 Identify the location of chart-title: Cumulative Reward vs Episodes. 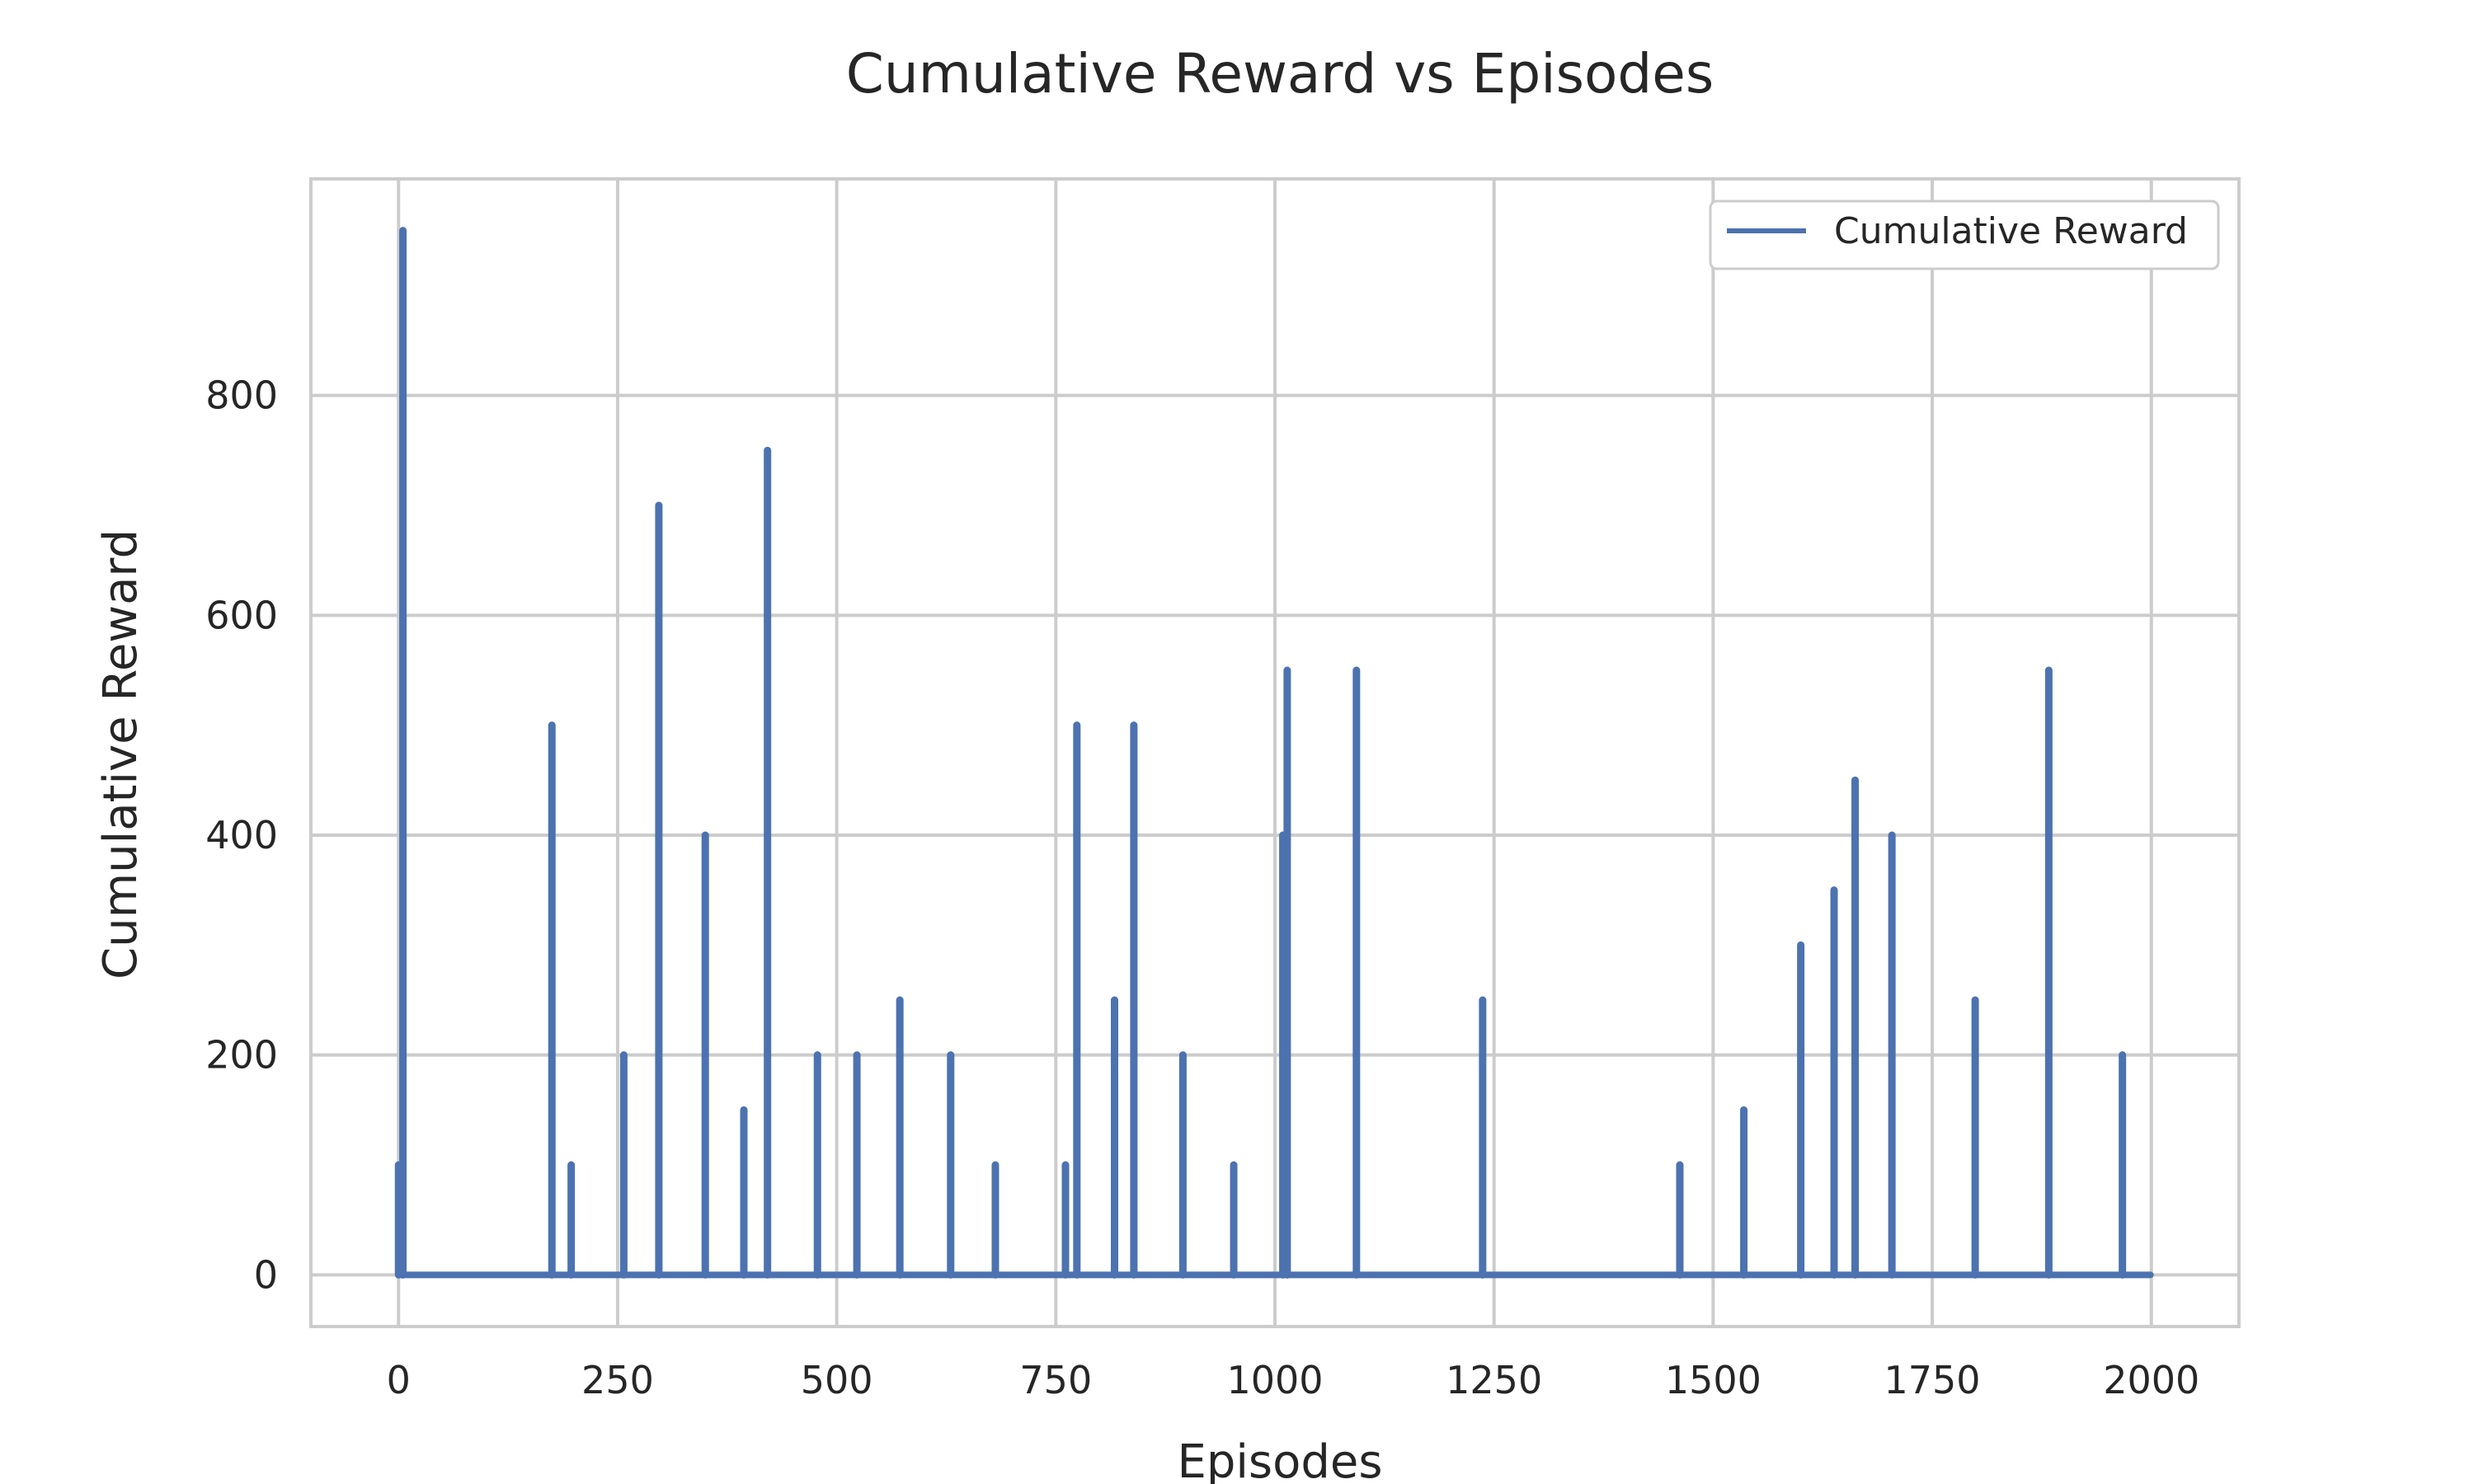
(1280, 74).